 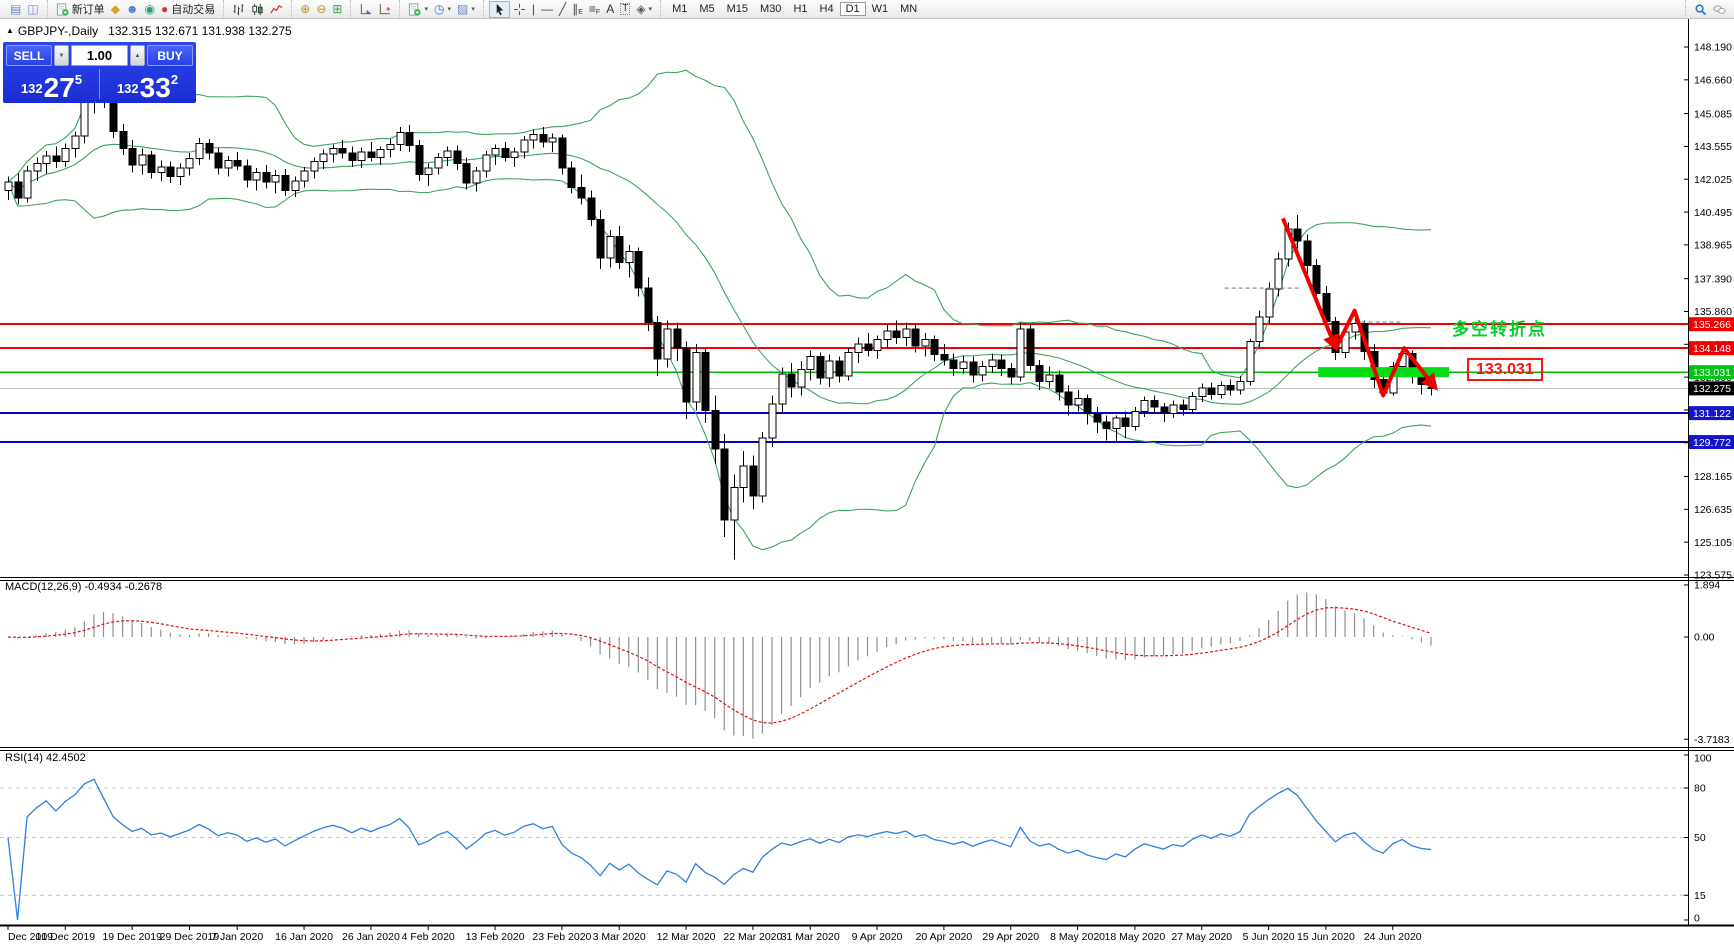 What do you see at coordinates (880, 9) in the screenshot?
I see `timeframe-w1: W1` at bounding box center [880, 9].